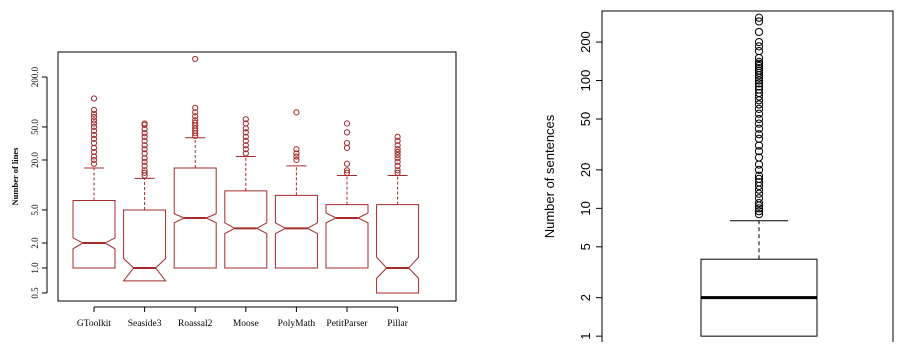 This screenshot has width=906, height=345. Describe the element at coordinates (195, 324) in the screenshot. I see `x-tick-label: Roassal2` at that location.